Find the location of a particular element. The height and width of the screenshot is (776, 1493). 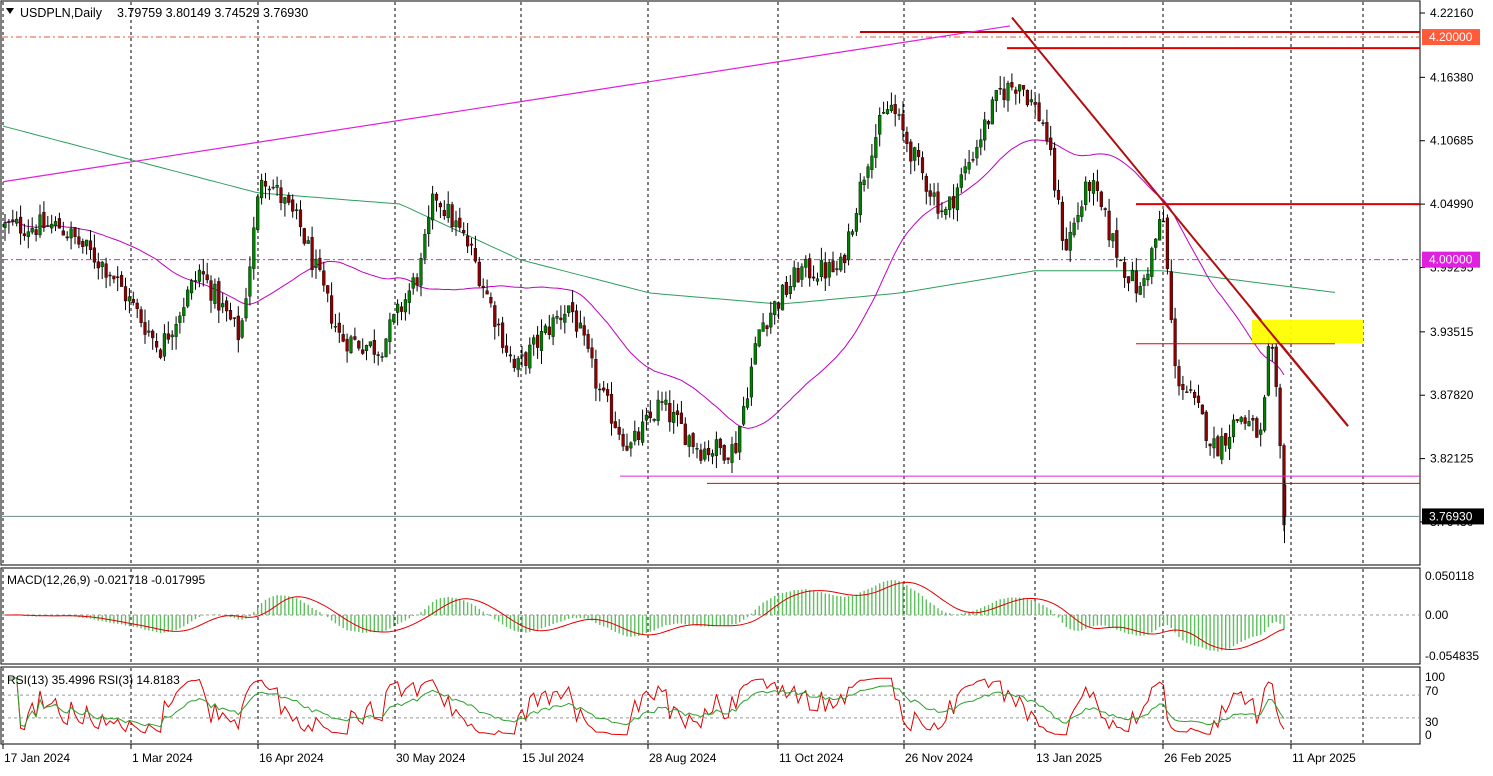

macd-series is located at coordinates (645, 616).